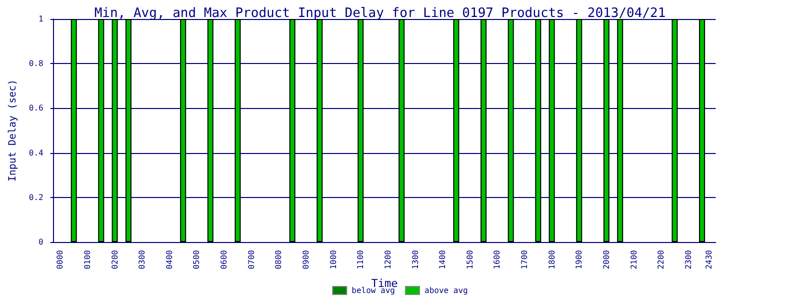  Describe the element at coordinates (525, 260) in the screenshot. I see `x-tick-label: 1700` at that location.